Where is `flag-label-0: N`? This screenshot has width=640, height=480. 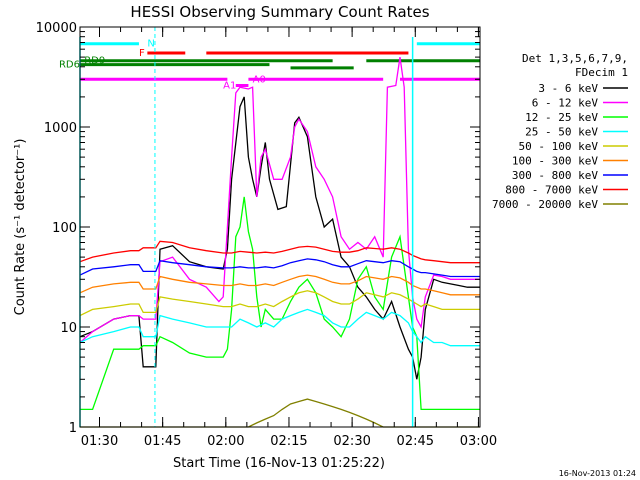 flag-label-0: N is located at coordinates (150, 44).